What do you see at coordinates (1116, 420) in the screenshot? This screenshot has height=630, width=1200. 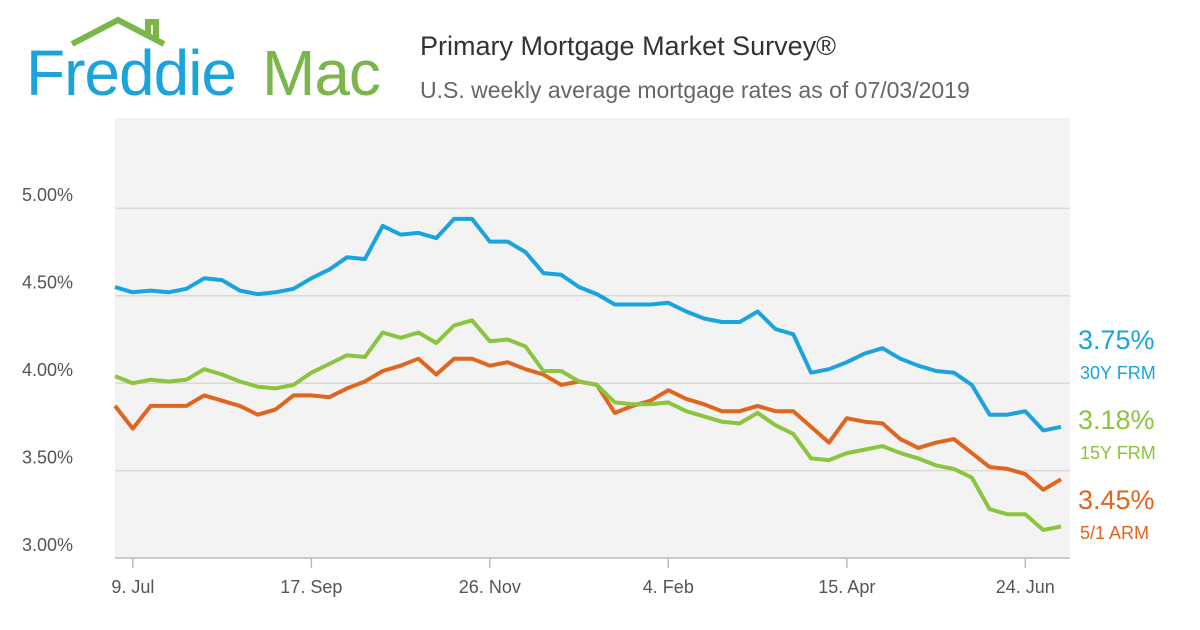 I see `end-value-label: 3.18%` at bounding box center [1116, 420].